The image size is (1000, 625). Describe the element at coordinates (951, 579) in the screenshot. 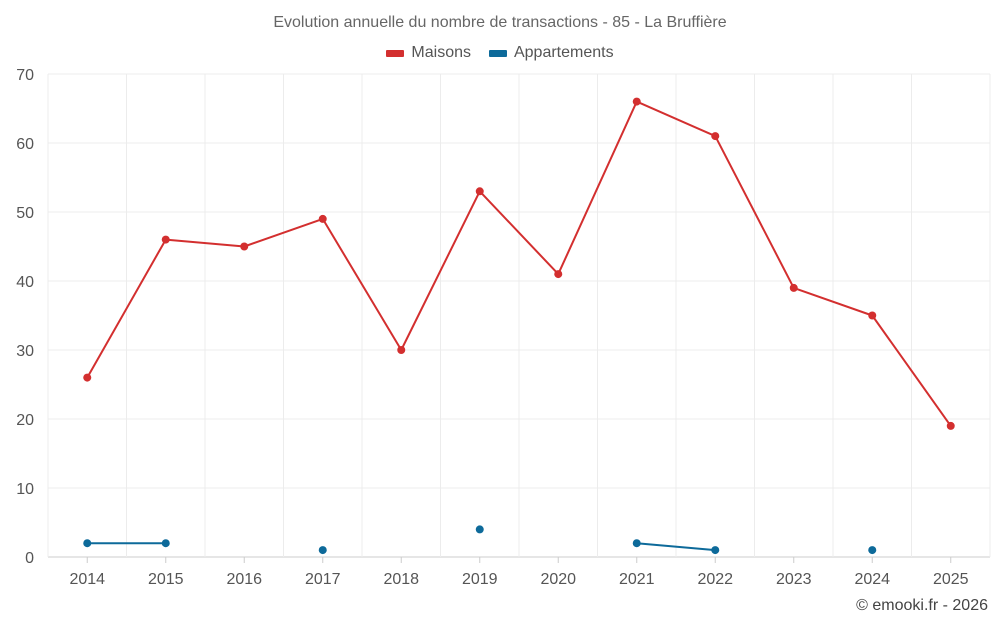

I see `x-tick-label: 2025` at that location.